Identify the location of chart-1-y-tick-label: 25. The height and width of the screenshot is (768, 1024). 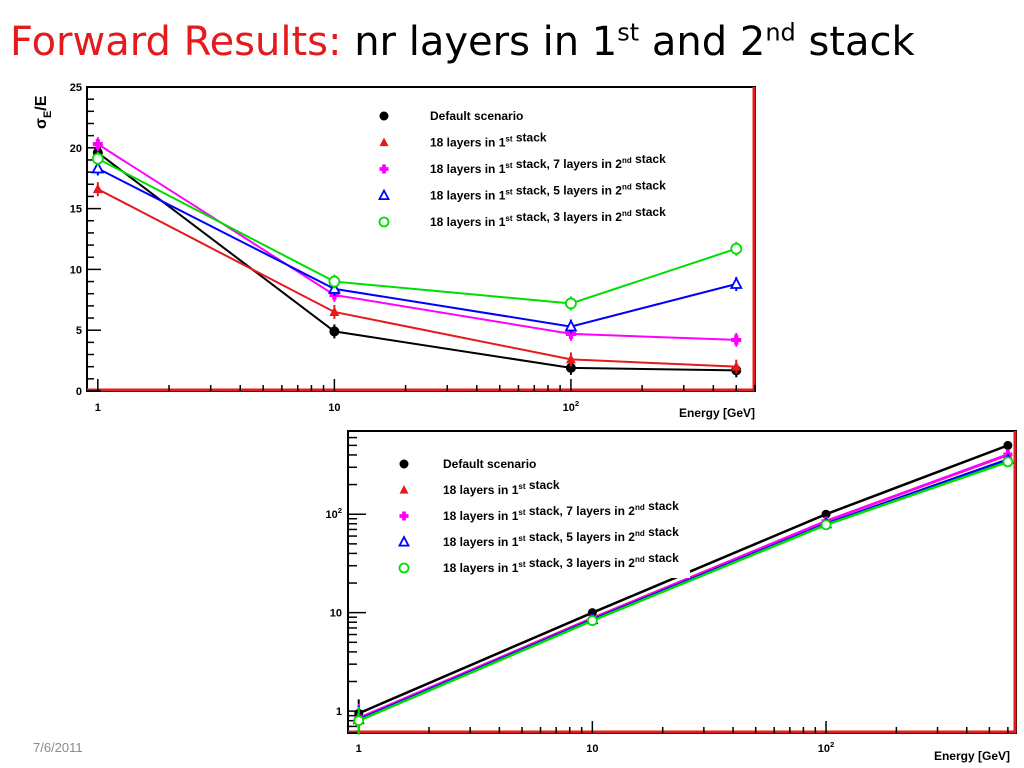
(76, 88).